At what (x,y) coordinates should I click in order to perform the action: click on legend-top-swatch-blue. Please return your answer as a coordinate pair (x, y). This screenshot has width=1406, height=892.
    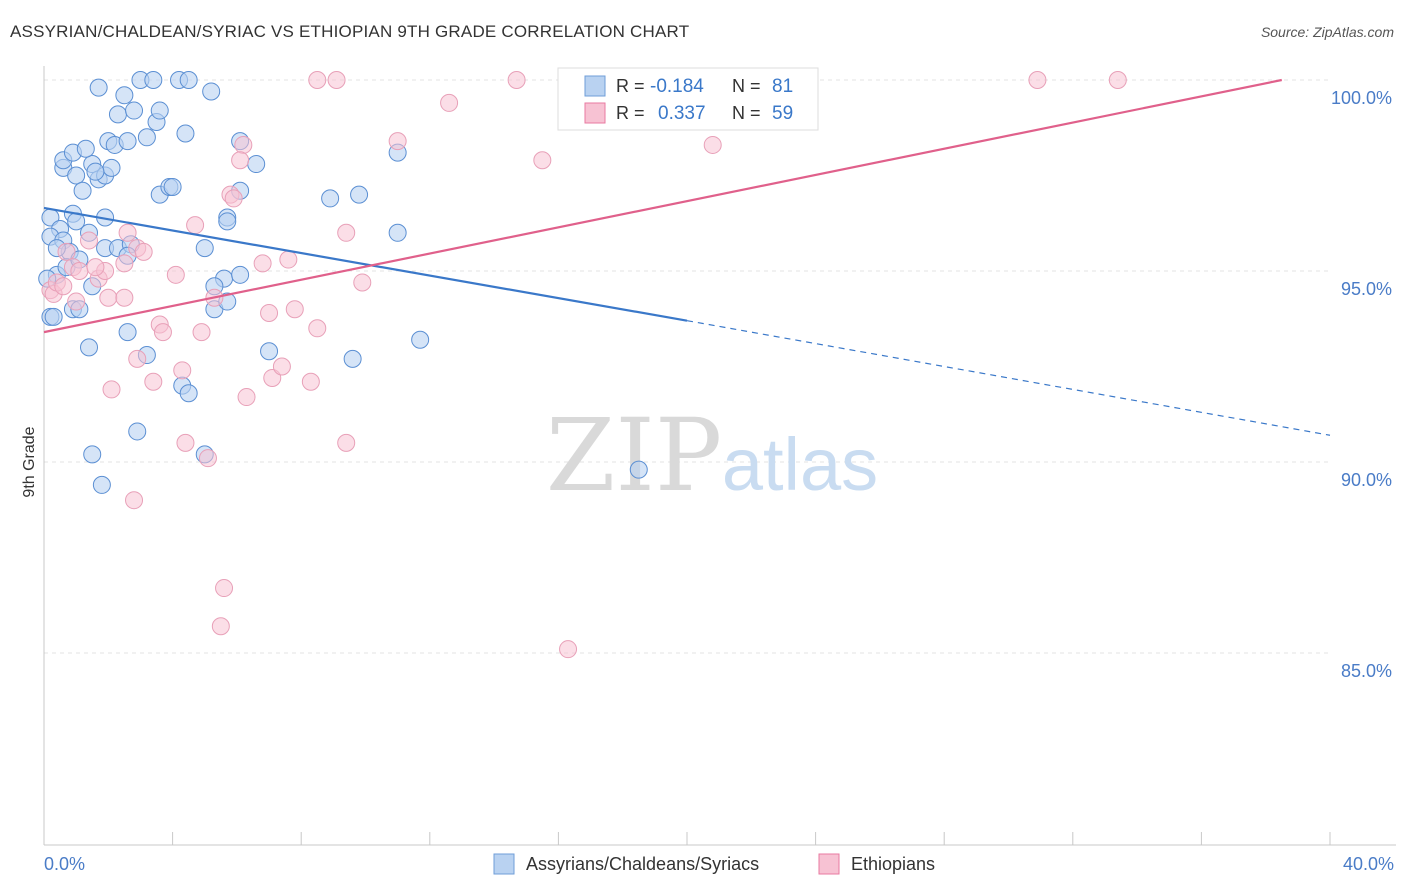
    Looking at the image, I should click on (595, 86).